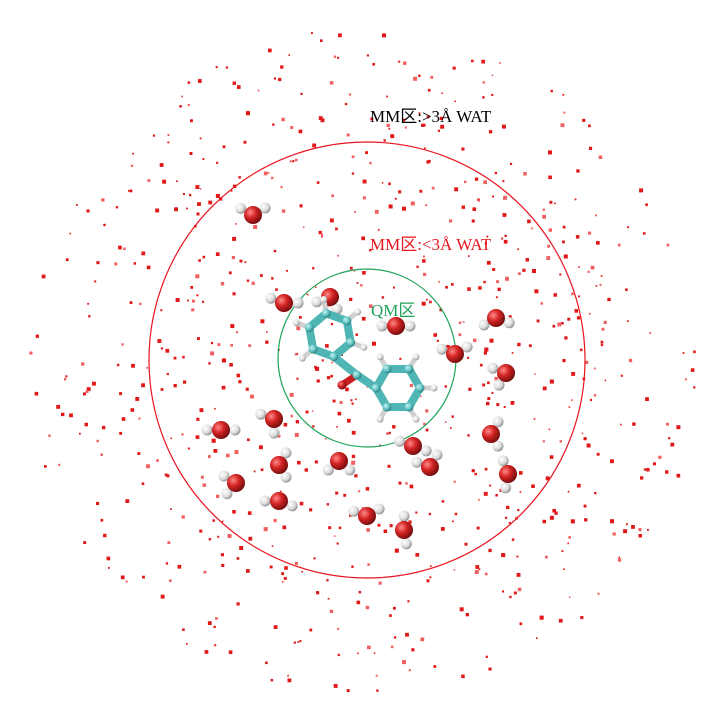  I want to click on mm-outer-label: MM区:>3Å WAT, so click(431, 116).